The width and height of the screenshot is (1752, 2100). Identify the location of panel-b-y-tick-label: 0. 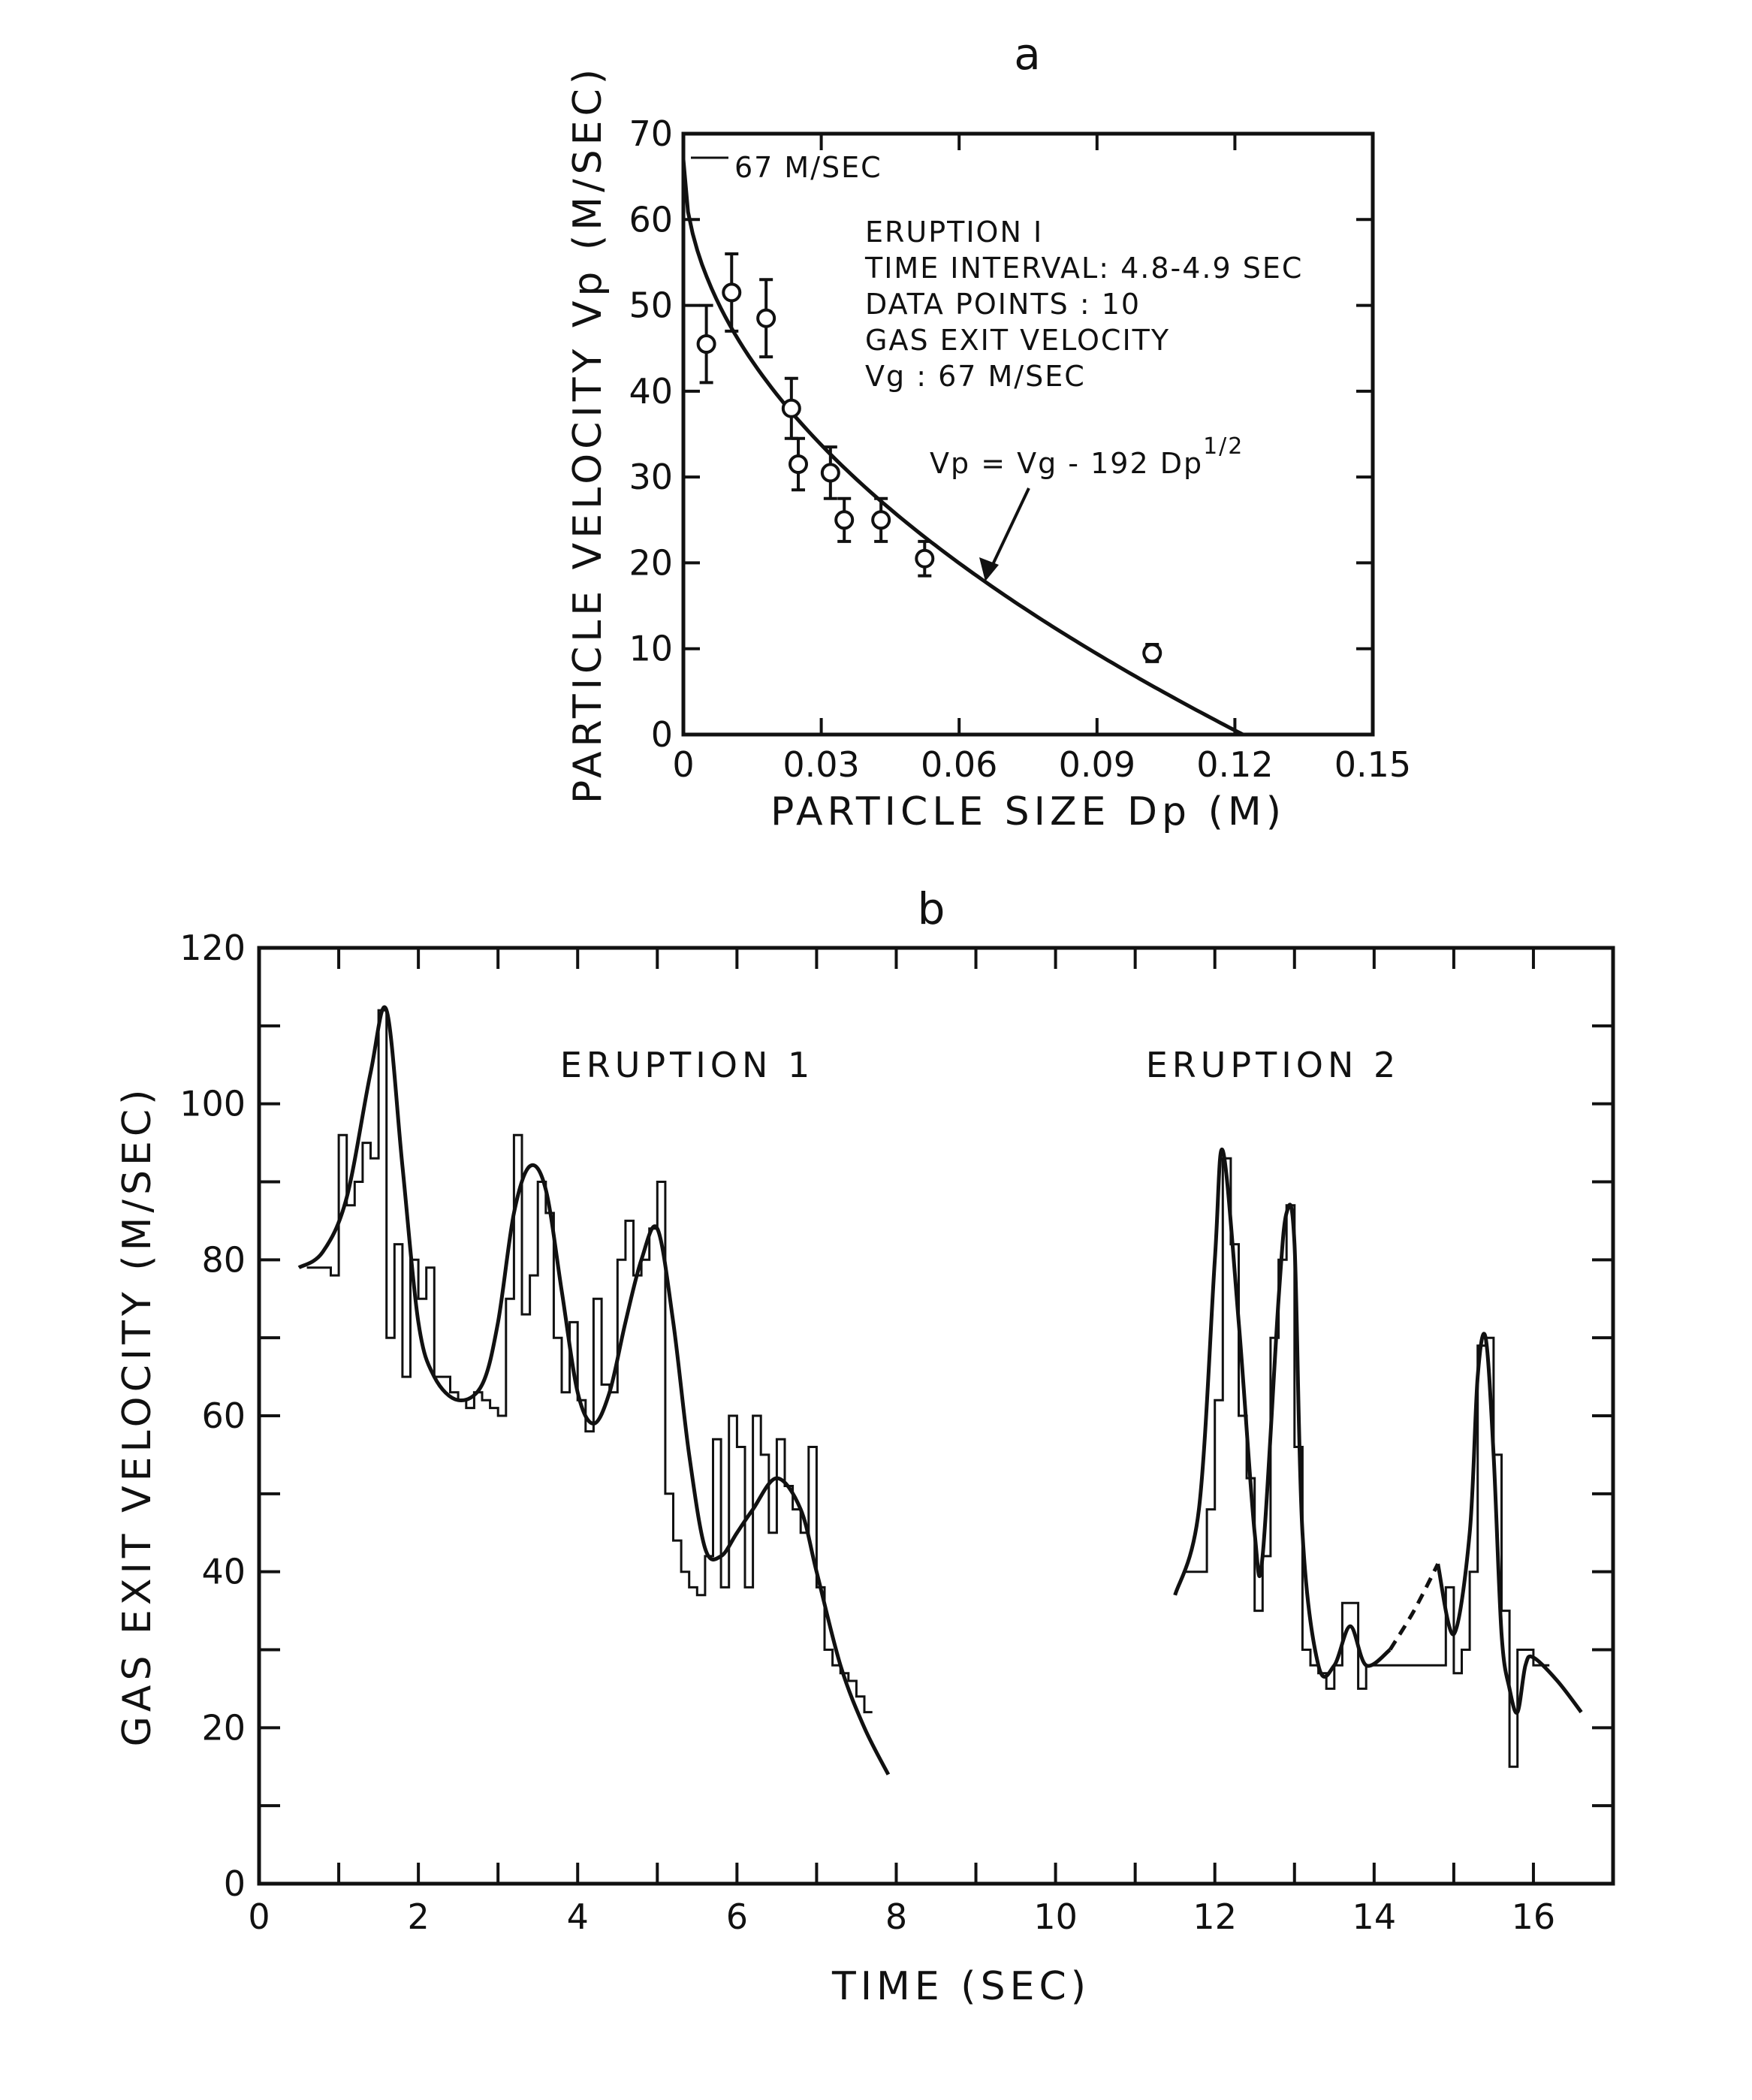
(235, 1883).